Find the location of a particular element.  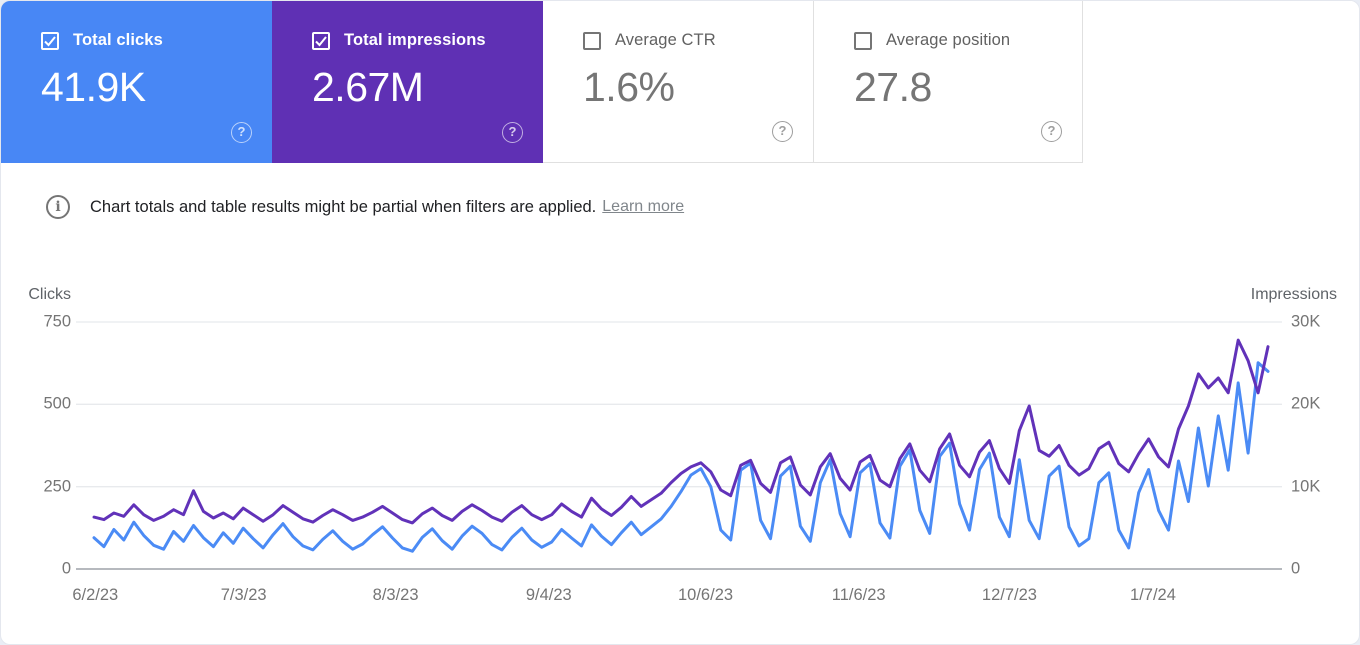

metric-card-average-position: Average position 27.8 ? is located at coordinates (948, 82).